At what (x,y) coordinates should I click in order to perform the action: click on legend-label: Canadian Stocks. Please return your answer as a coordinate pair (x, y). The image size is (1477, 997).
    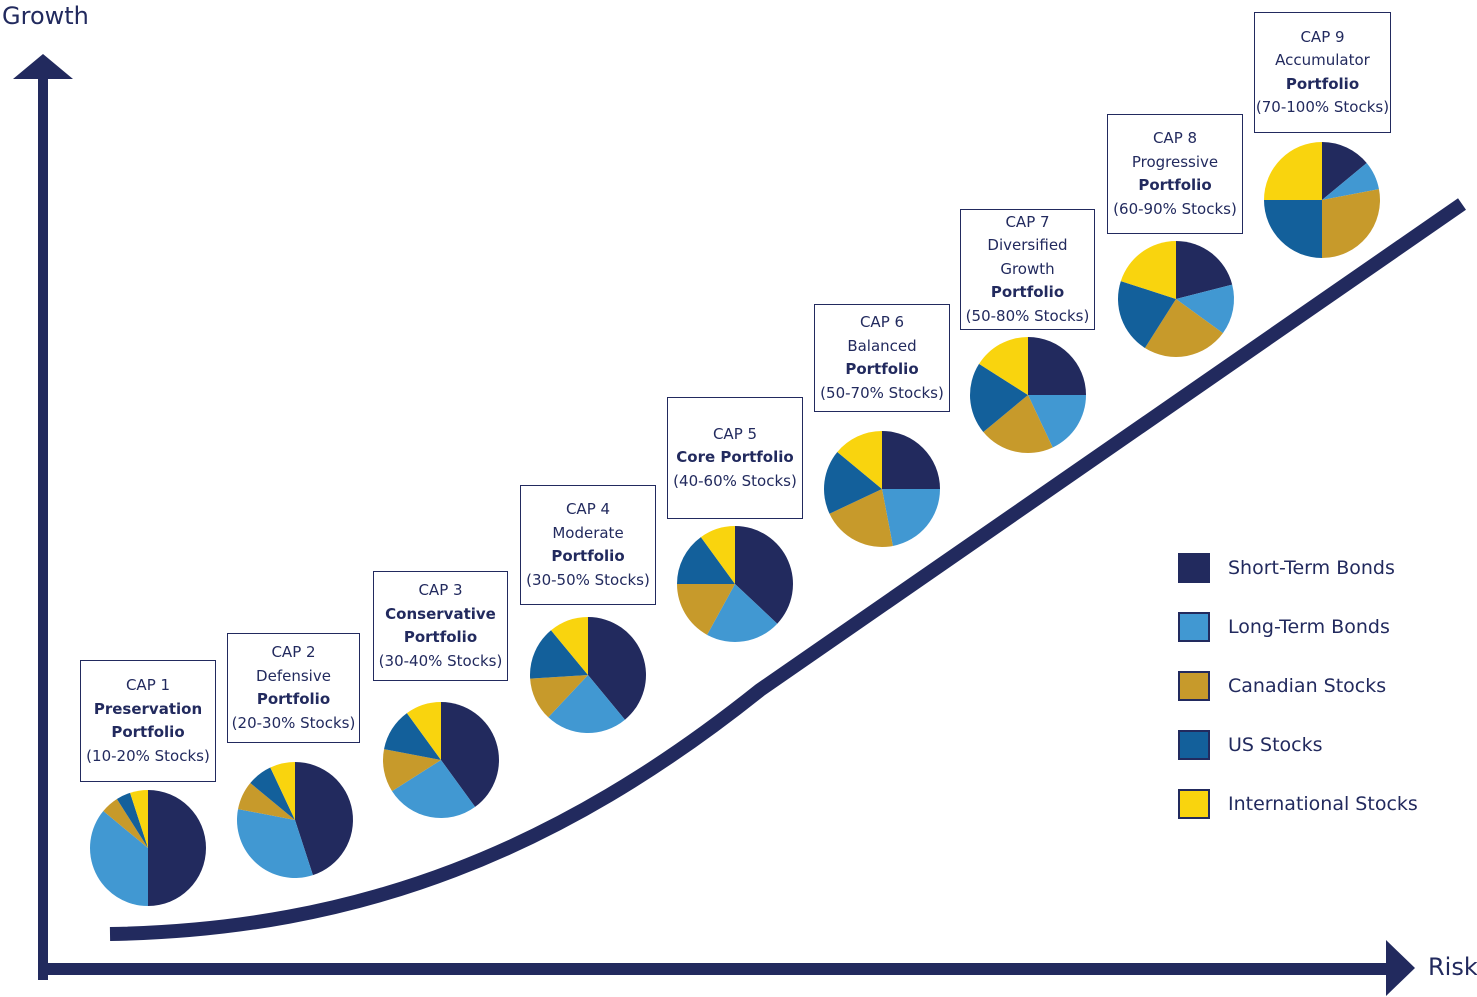
    Looking at the image, I should click on (1307, 686).